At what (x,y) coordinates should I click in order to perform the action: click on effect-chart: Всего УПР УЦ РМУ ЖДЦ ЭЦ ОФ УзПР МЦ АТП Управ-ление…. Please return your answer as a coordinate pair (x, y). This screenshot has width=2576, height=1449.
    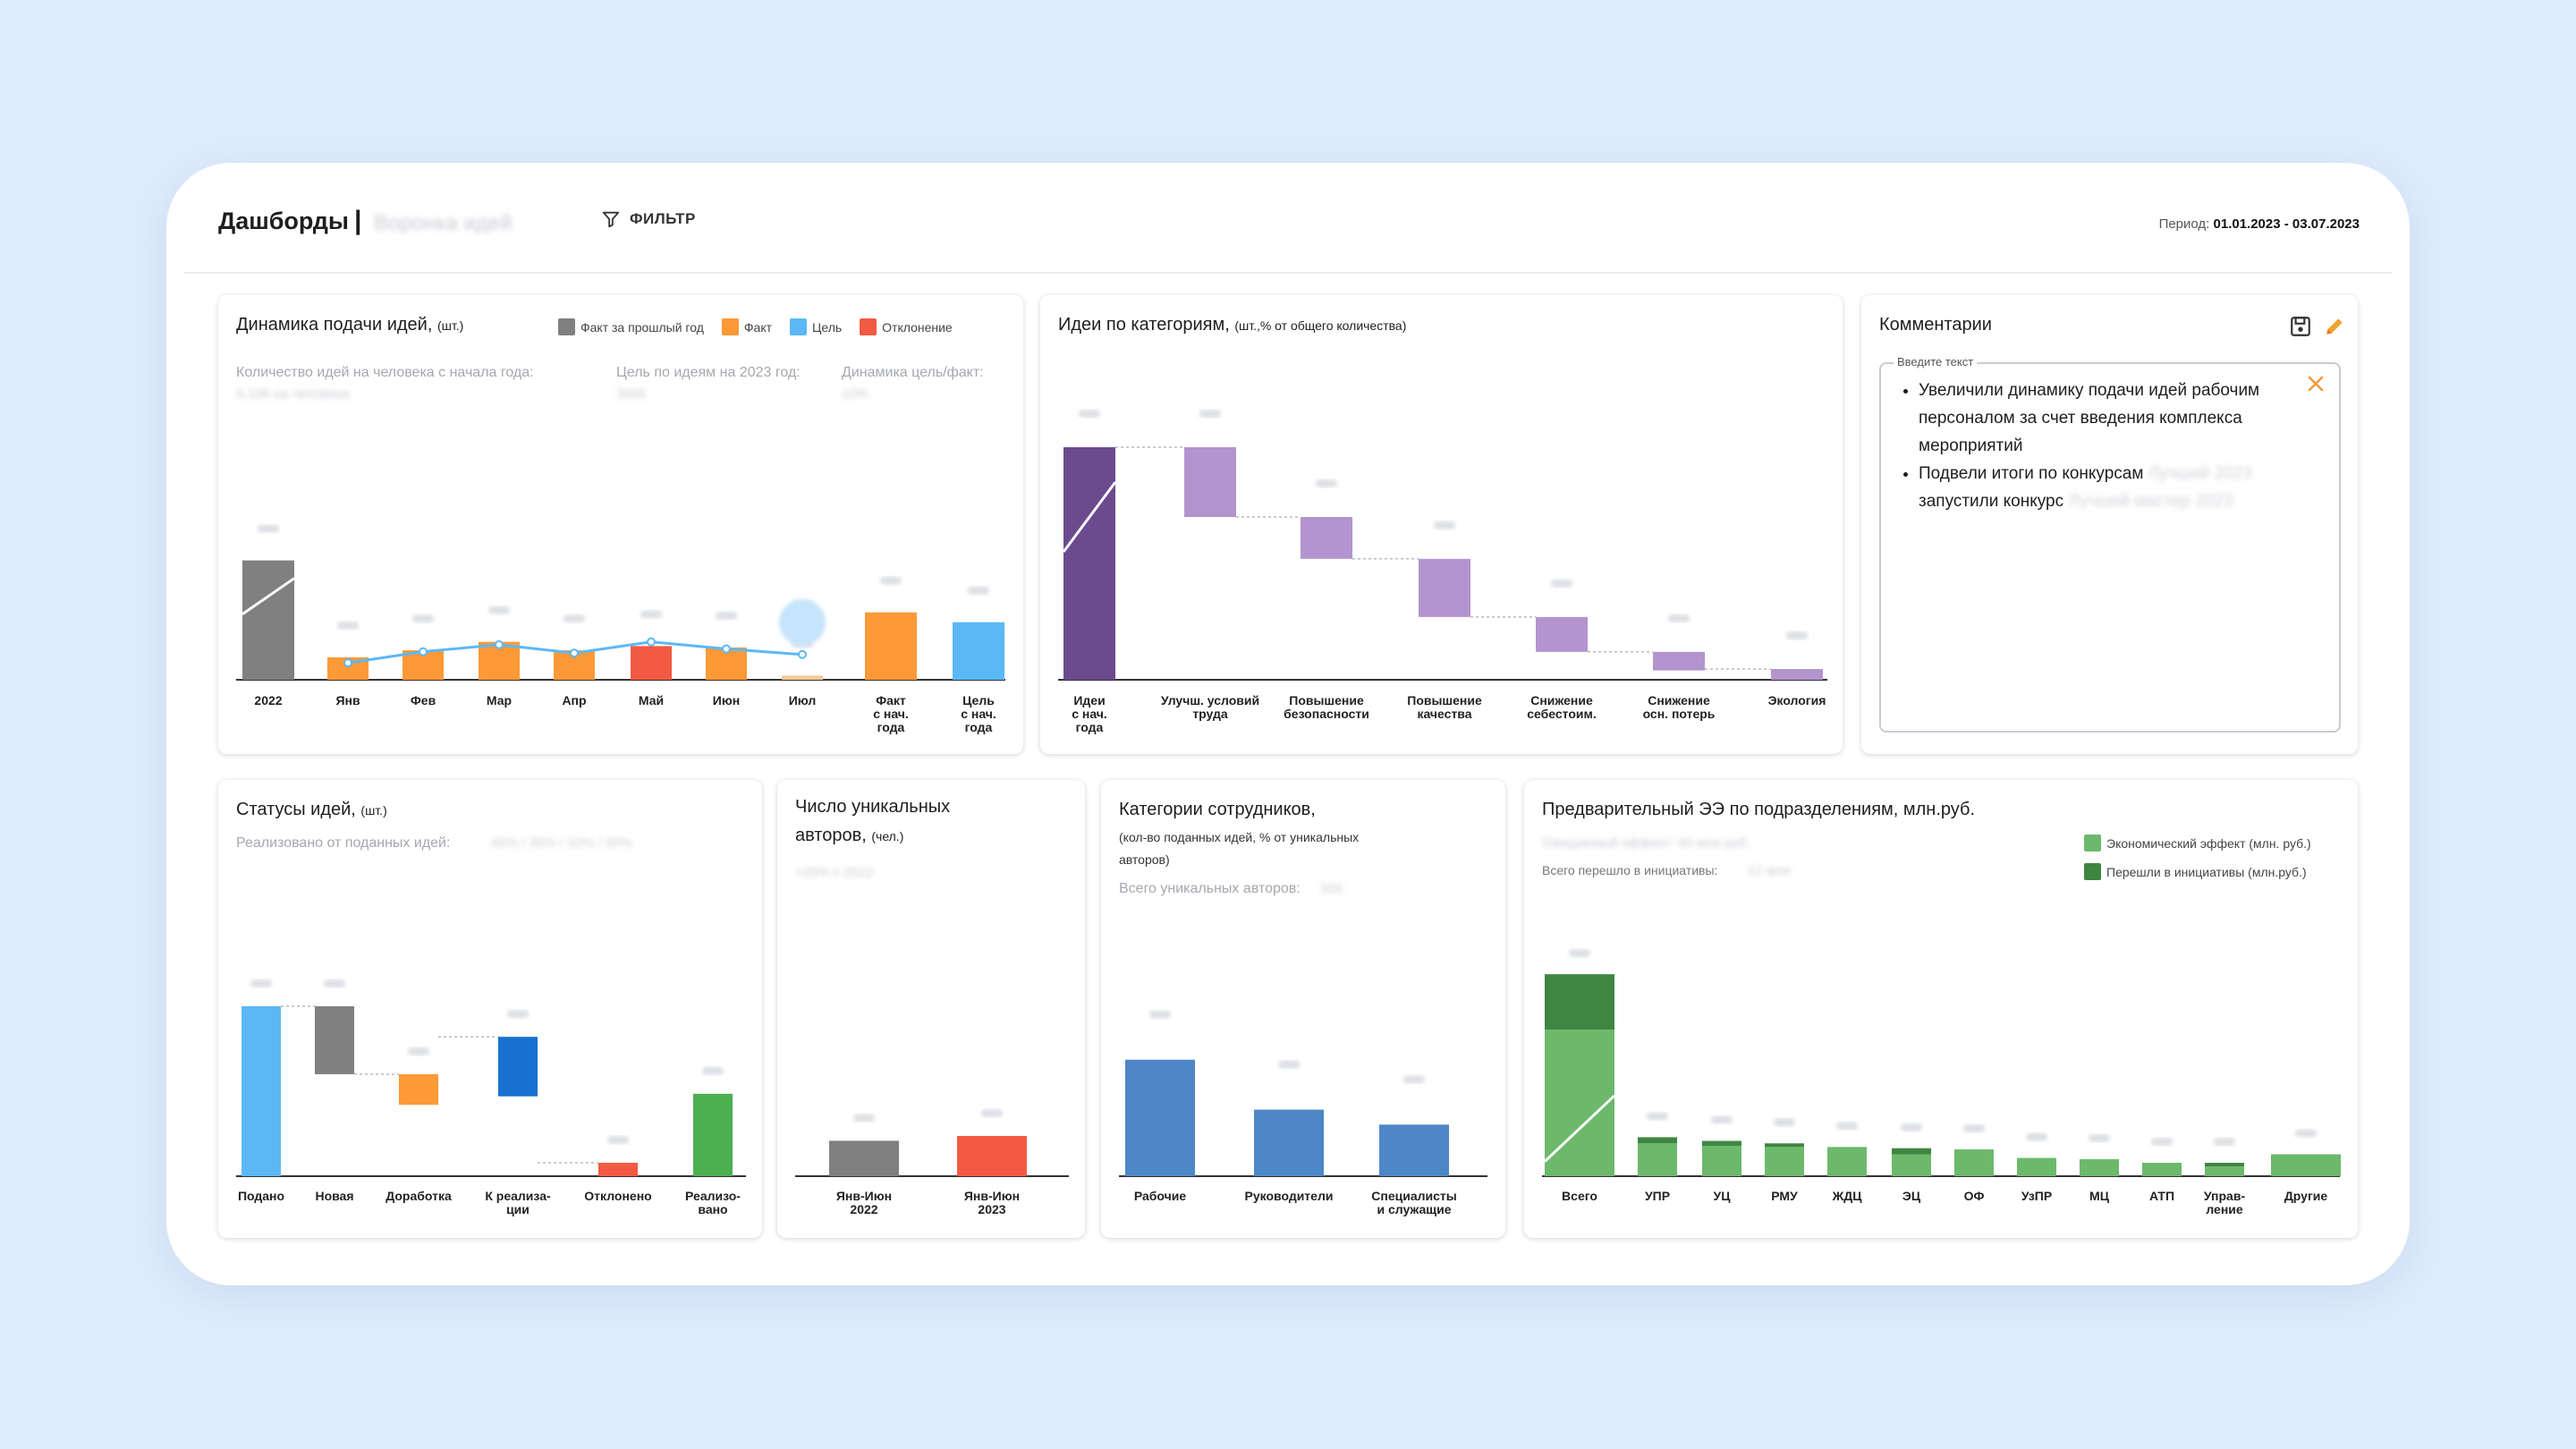
    Looking at the image, I should click on (1941, 1082).